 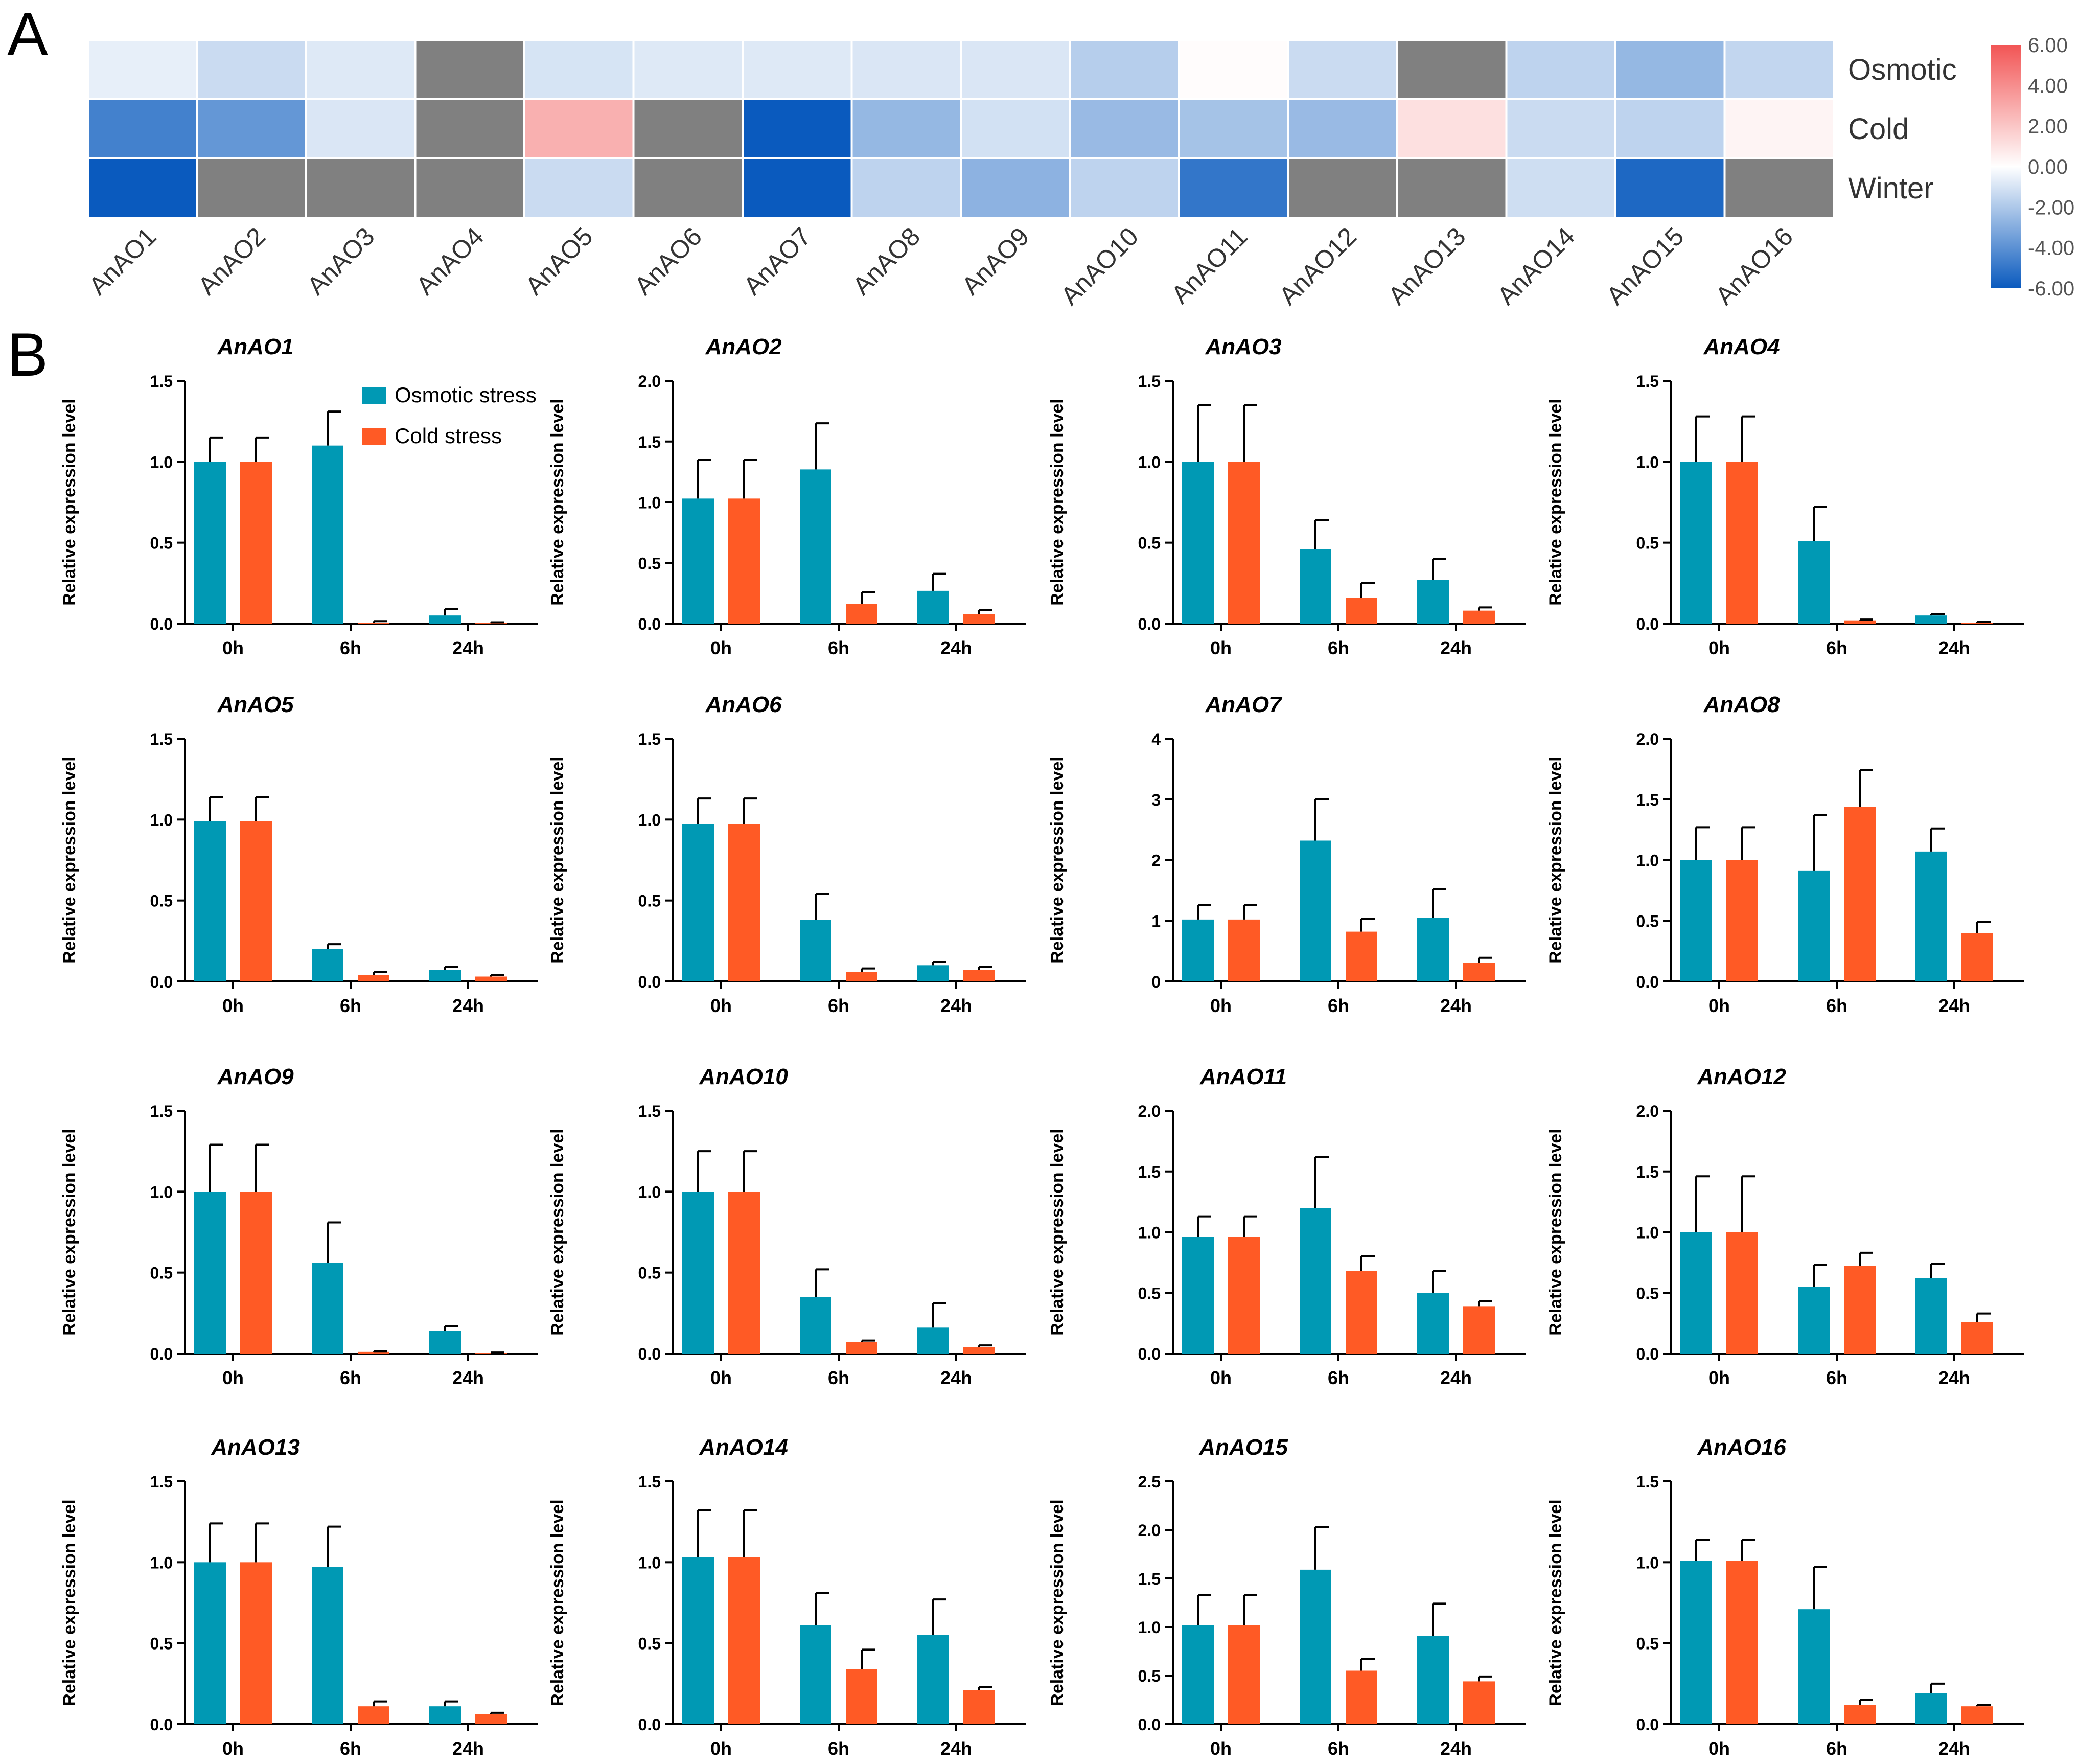 What do you see at coordinates (1243, 1448) in the screenshot?
I see `chart-title: AnAO15` at bounding box center [1243, 1448].